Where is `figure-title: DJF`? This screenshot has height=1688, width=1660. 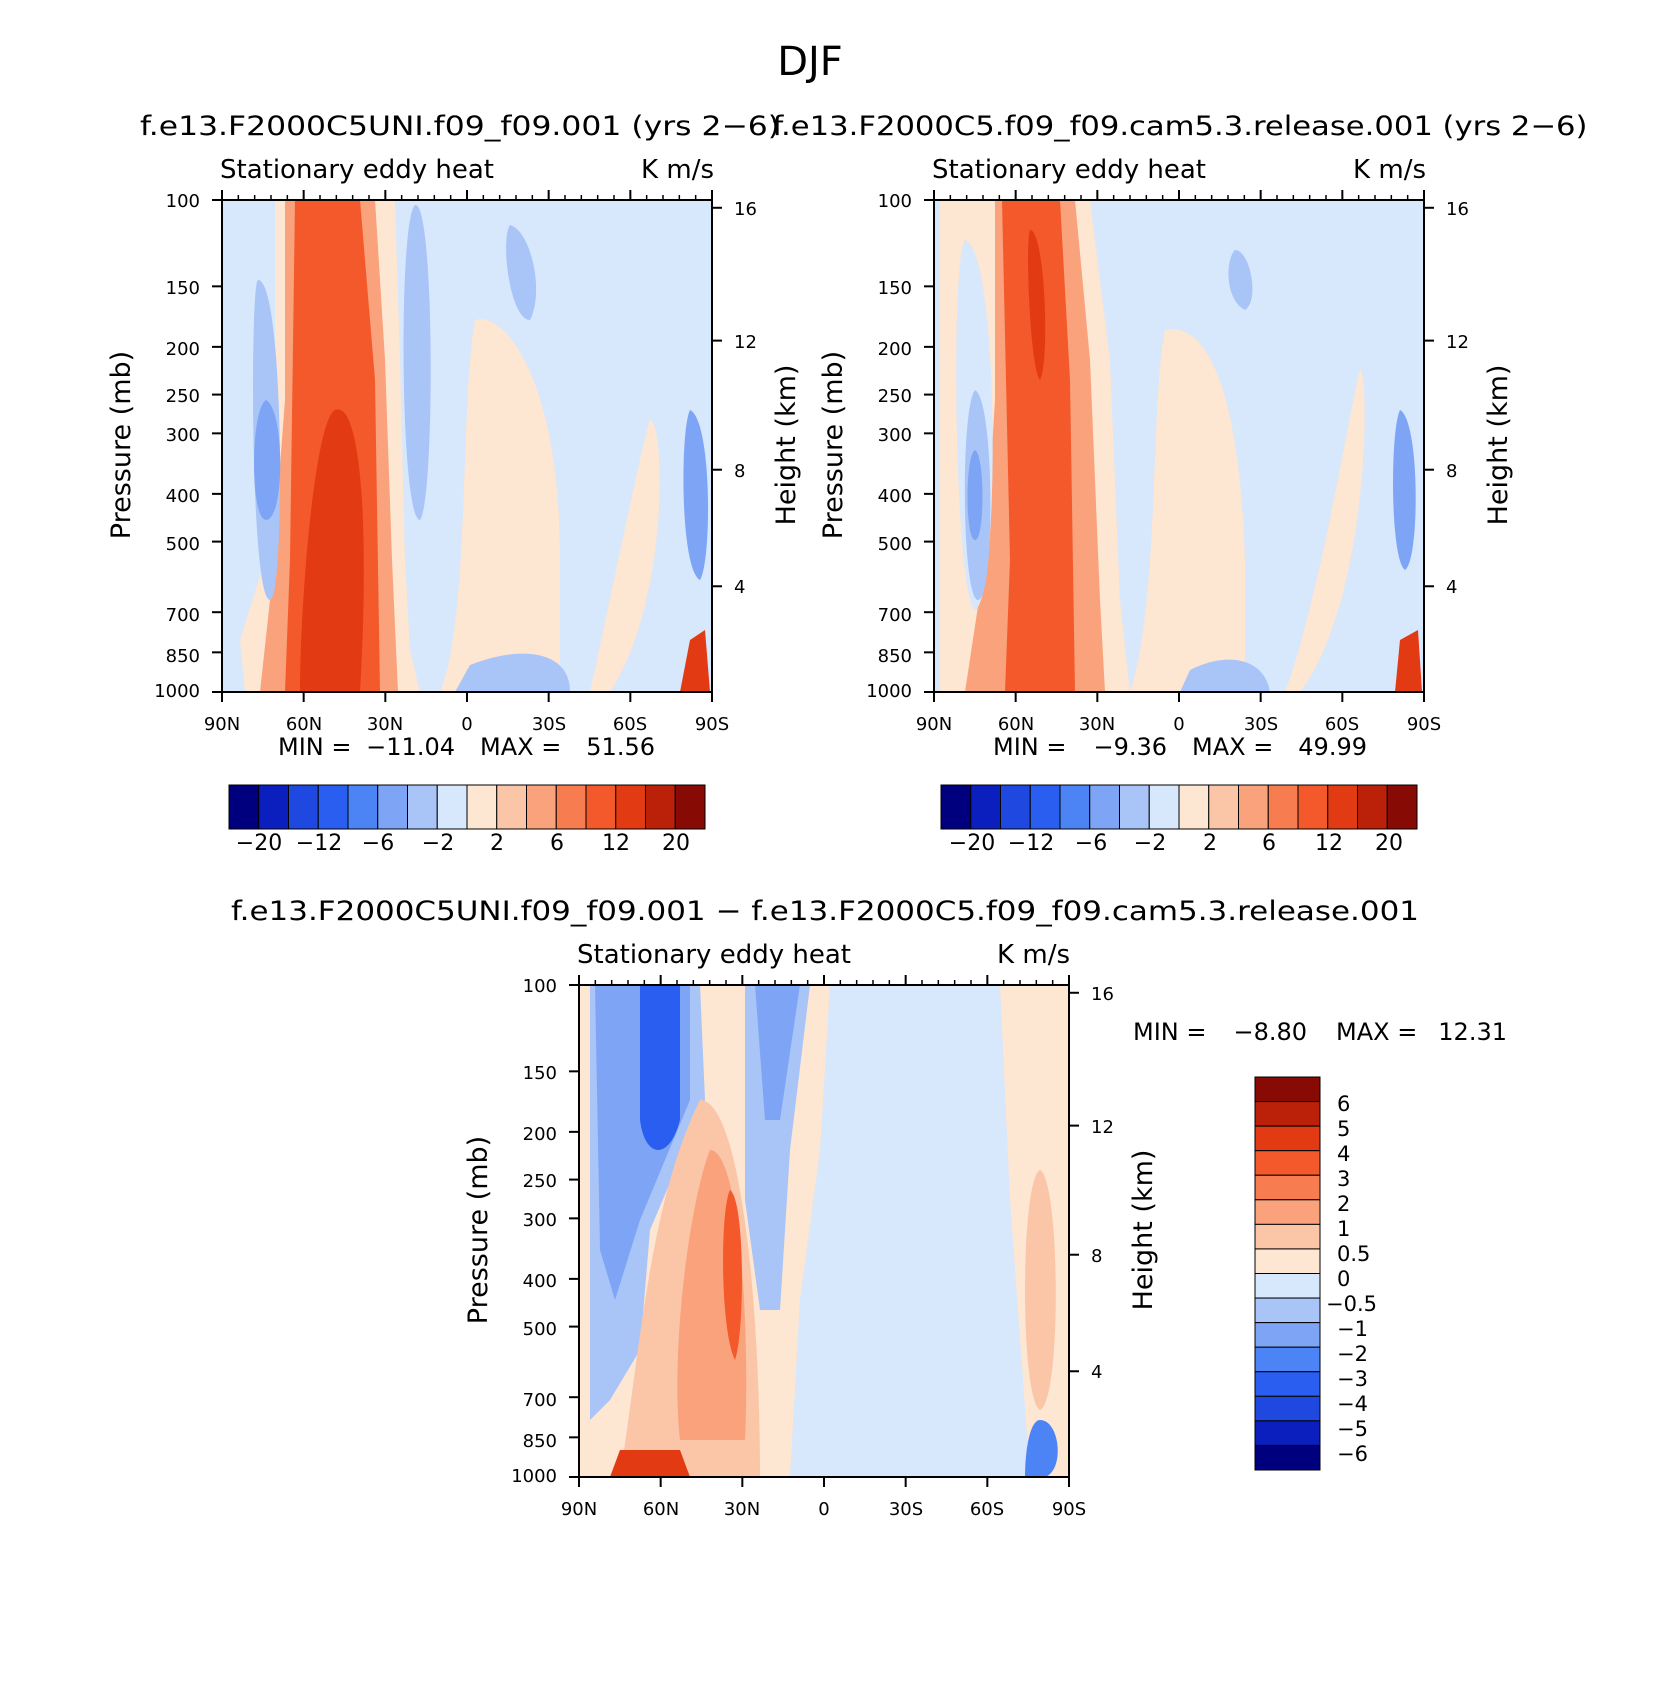
figure-title: DJF is located at coordinates (810, 62).